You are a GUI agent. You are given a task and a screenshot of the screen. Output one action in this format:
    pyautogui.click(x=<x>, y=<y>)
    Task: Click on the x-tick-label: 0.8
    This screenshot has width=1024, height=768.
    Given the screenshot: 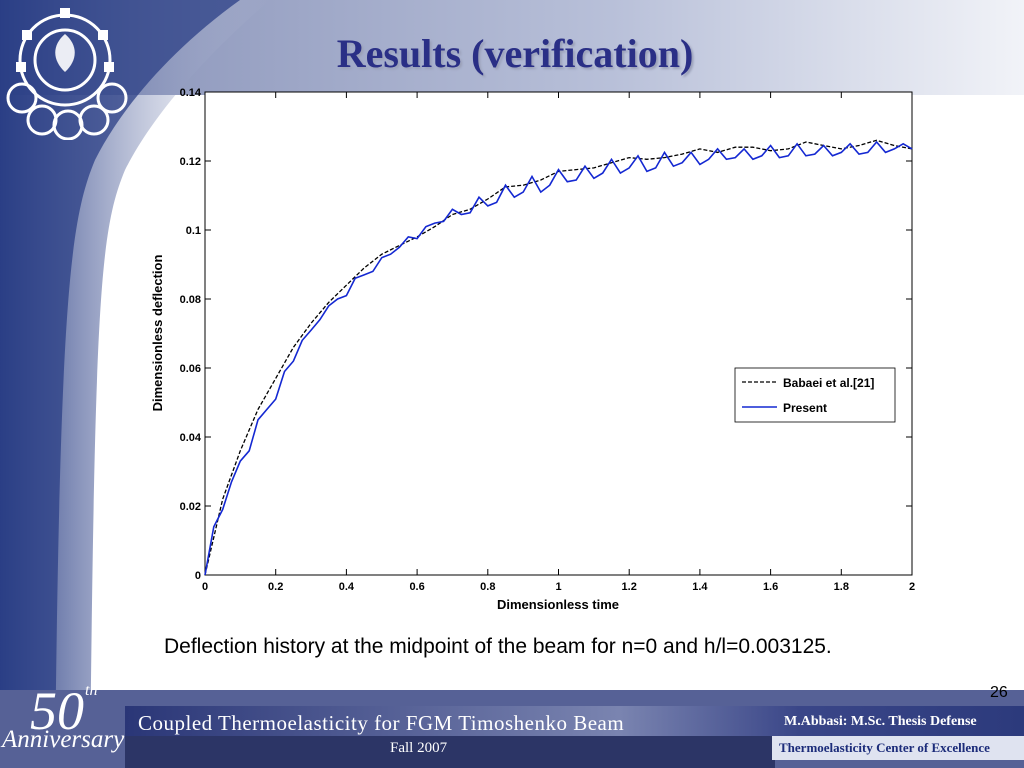 What is the action you would take?
    pyautogui.click(x=487, y=587)
    